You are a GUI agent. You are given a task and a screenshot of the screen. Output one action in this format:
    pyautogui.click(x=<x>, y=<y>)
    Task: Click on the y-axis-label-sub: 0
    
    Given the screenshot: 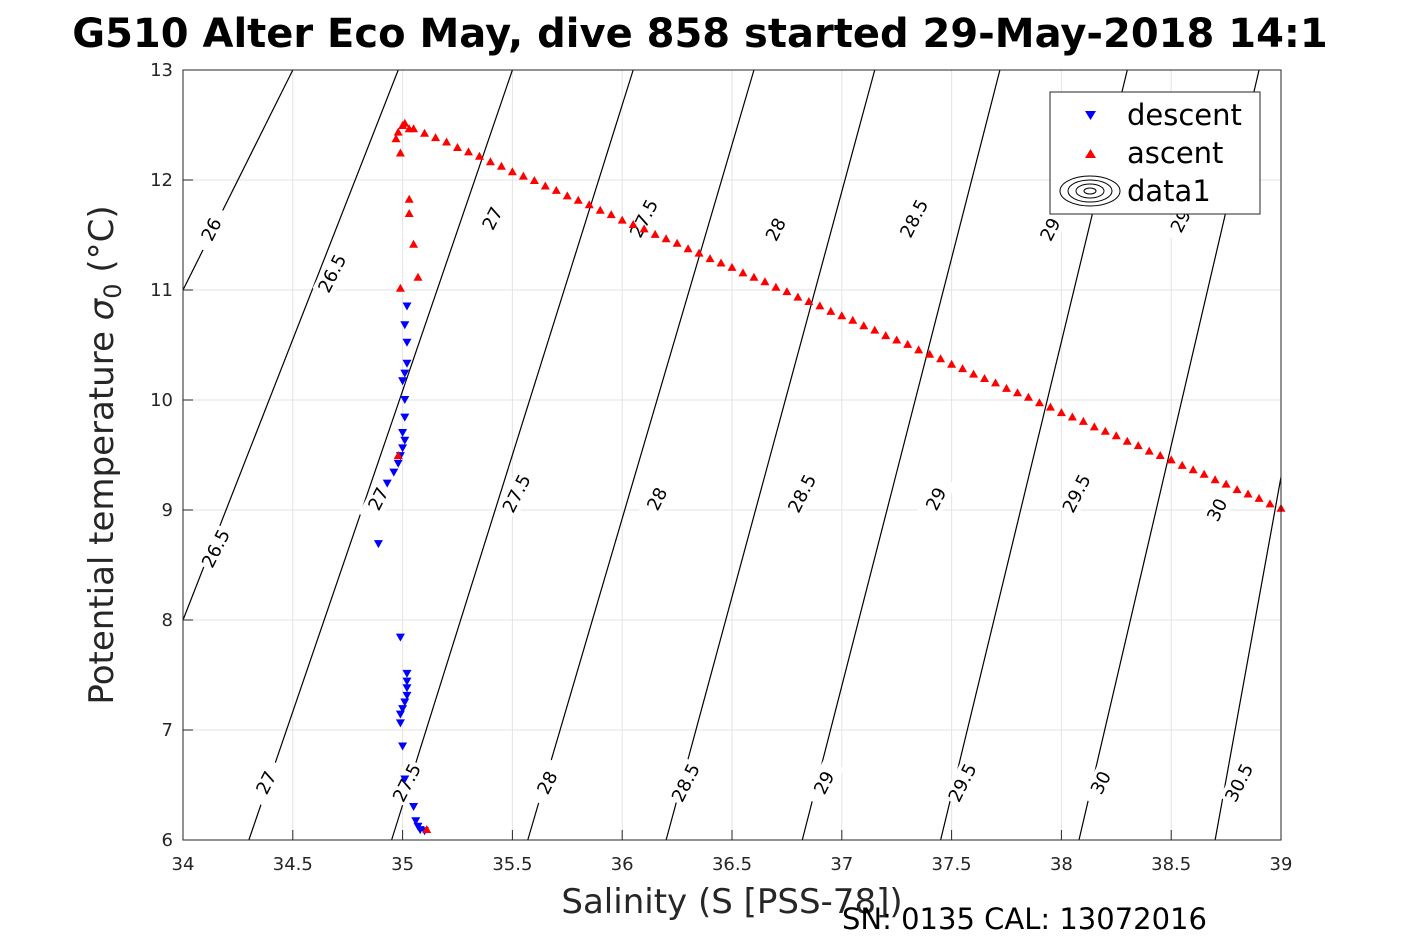 What is the action you would take?
    pyautogui.click(x=113, y=290)
    